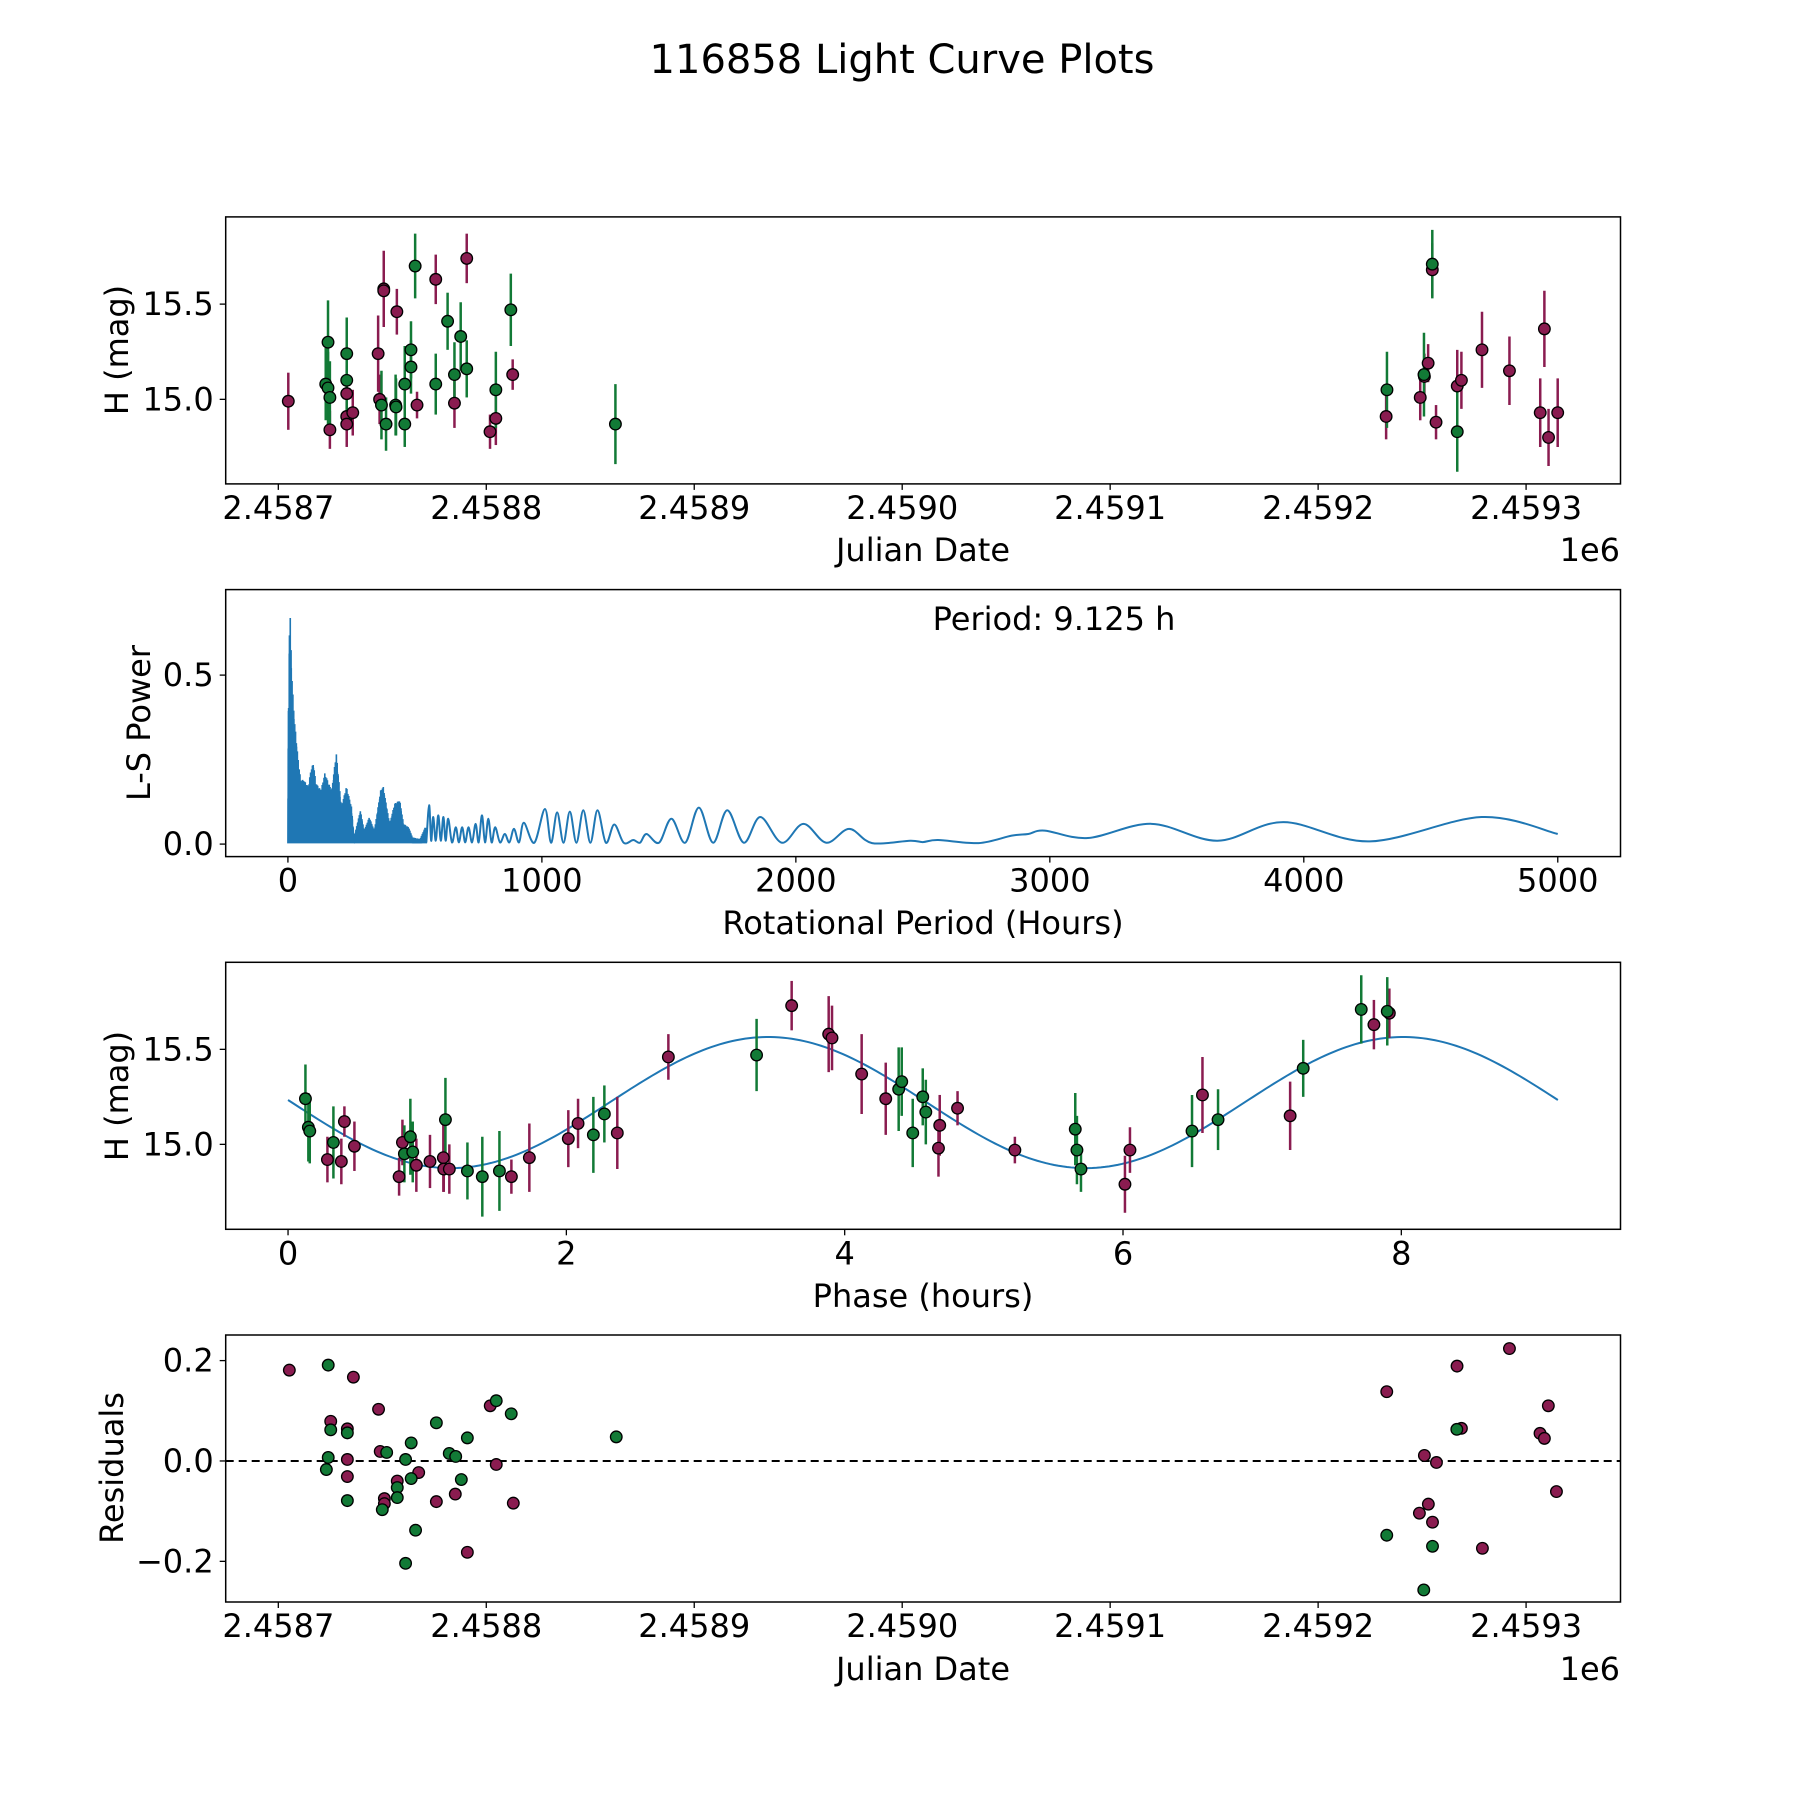 This screenshot has height=1800, width=1800. I want to click on x-tick-label: 2.4589, so click(694, 1626).